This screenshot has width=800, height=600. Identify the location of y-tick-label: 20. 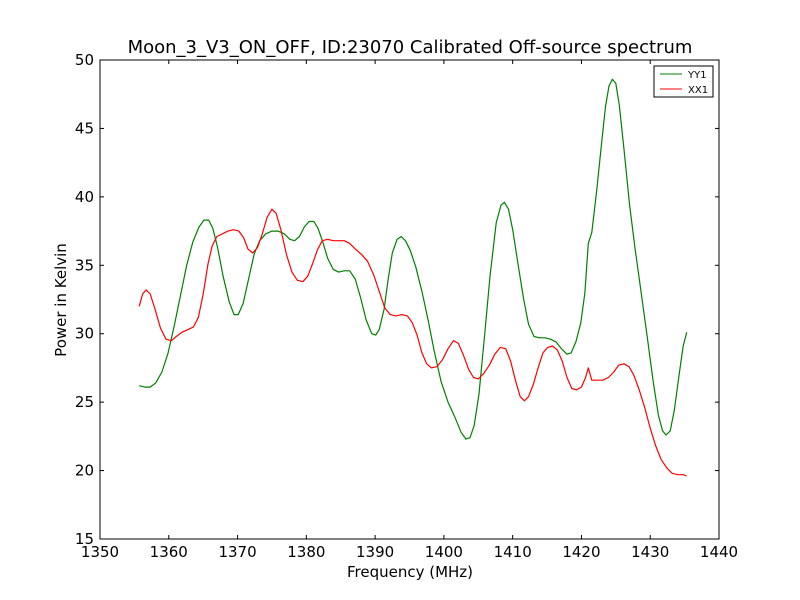
(84, 471).